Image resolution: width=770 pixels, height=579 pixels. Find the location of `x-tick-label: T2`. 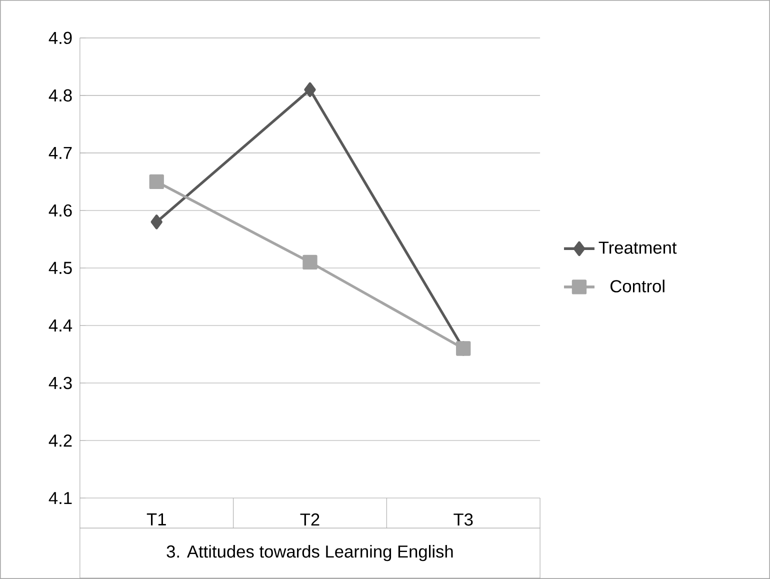

x-tick-label: T2 is located at coordinates (310, 519).